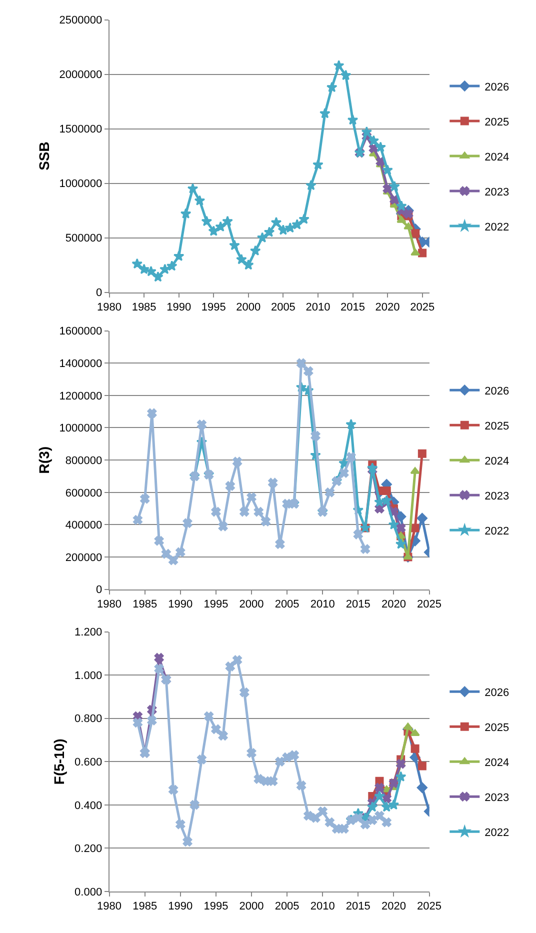  I want to click on y-tick-label: 600000, so click(83, 493).